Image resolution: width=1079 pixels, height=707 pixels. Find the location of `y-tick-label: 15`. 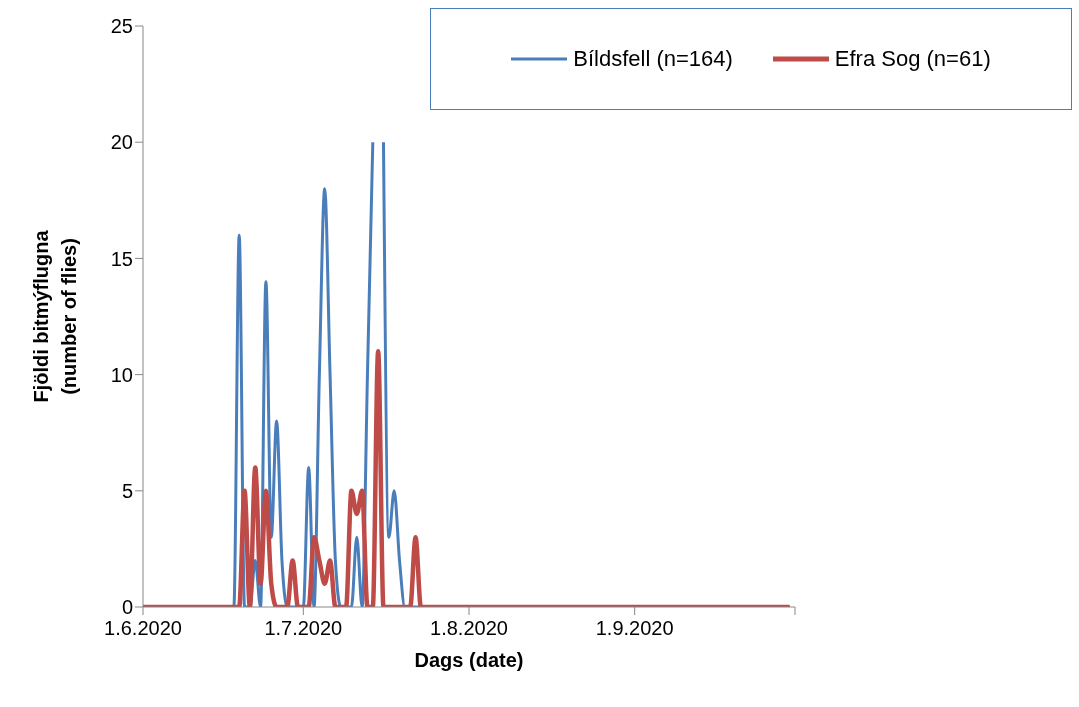

y-tick-label: 15 is located at coordinates (121, 258).